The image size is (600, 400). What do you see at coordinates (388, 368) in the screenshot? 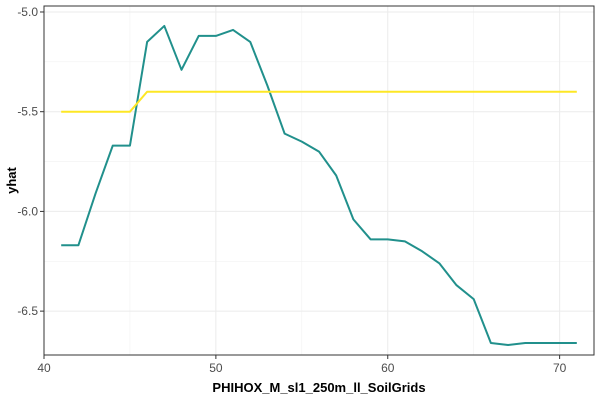
I see `x-tick-label: 60` at bounding box center [388, 368].